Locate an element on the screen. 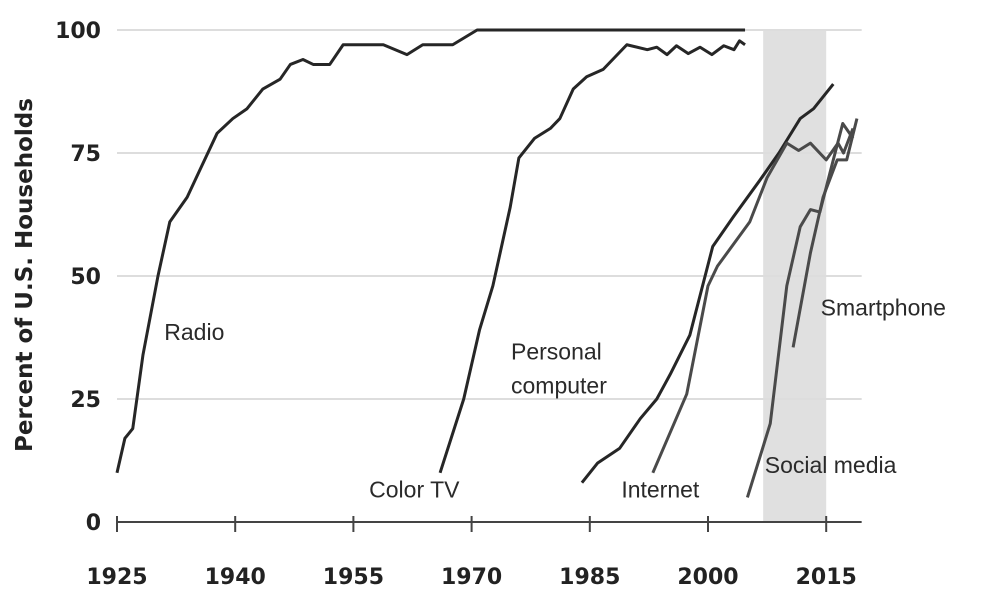 This screenshot has width=988, height=597. x-tick-label: 2015 is located at coordinates (826, 577).